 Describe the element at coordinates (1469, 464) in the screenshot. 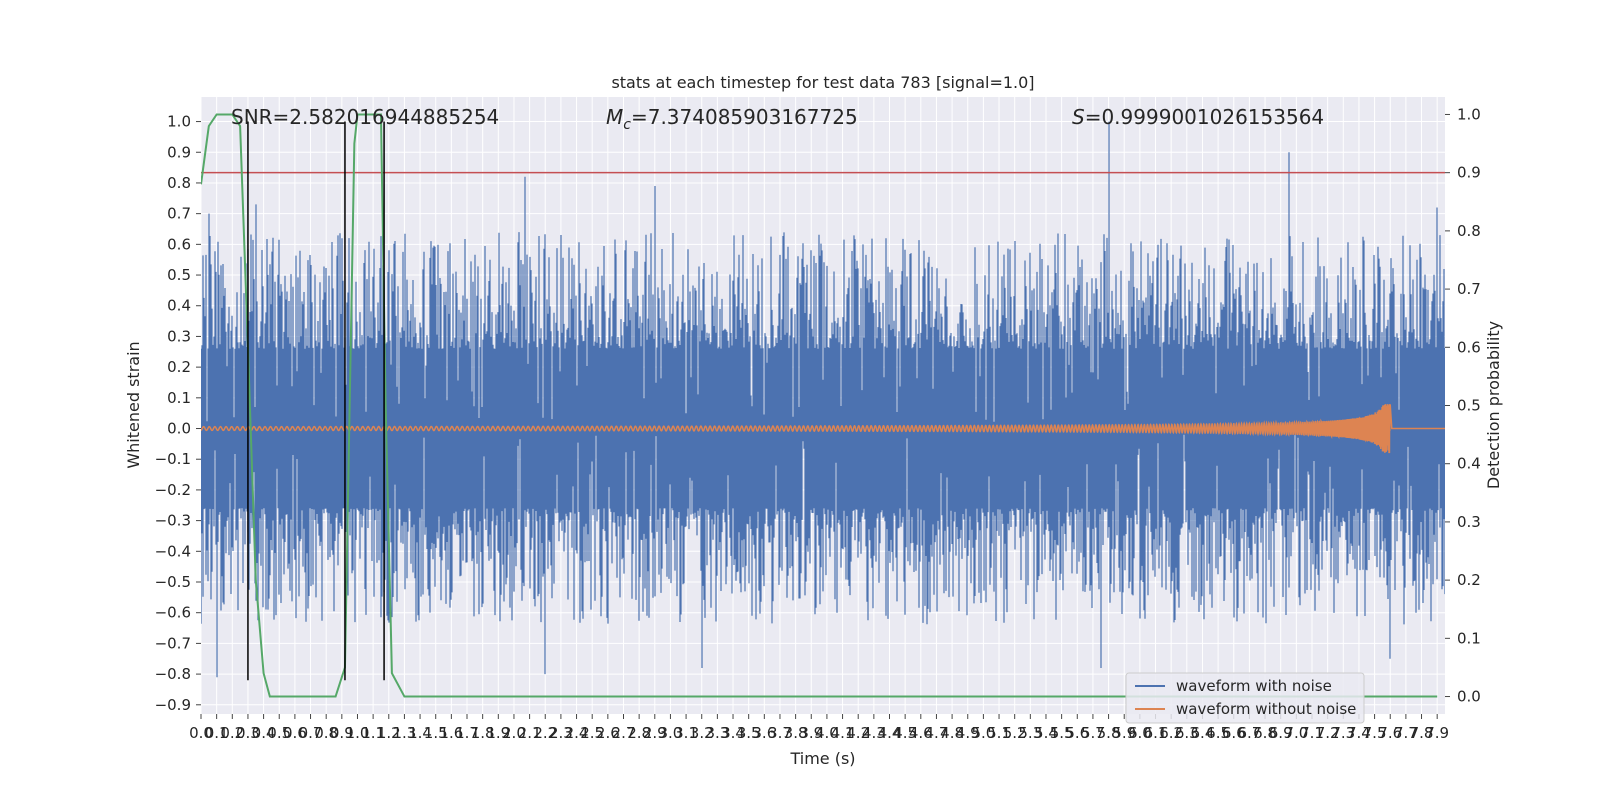

I see `y2-tick-label: 0.4` at that location.